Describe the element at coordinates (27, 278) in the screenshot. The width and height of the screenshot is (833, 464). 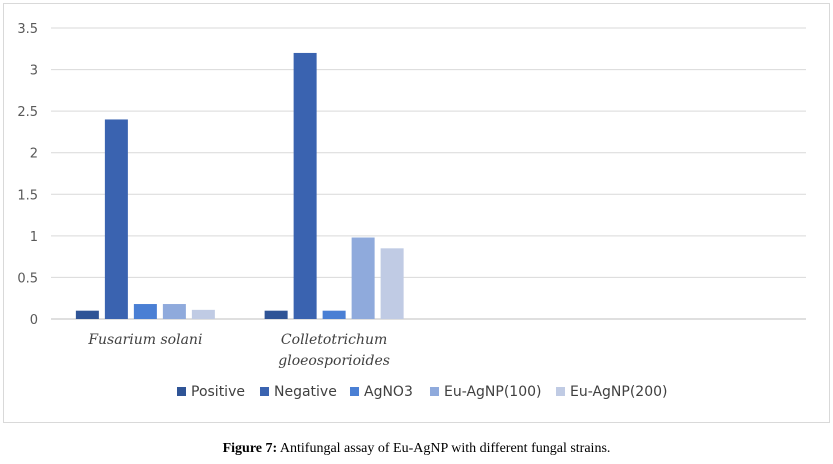
I see `y-tick-label: 0.5` at that location.